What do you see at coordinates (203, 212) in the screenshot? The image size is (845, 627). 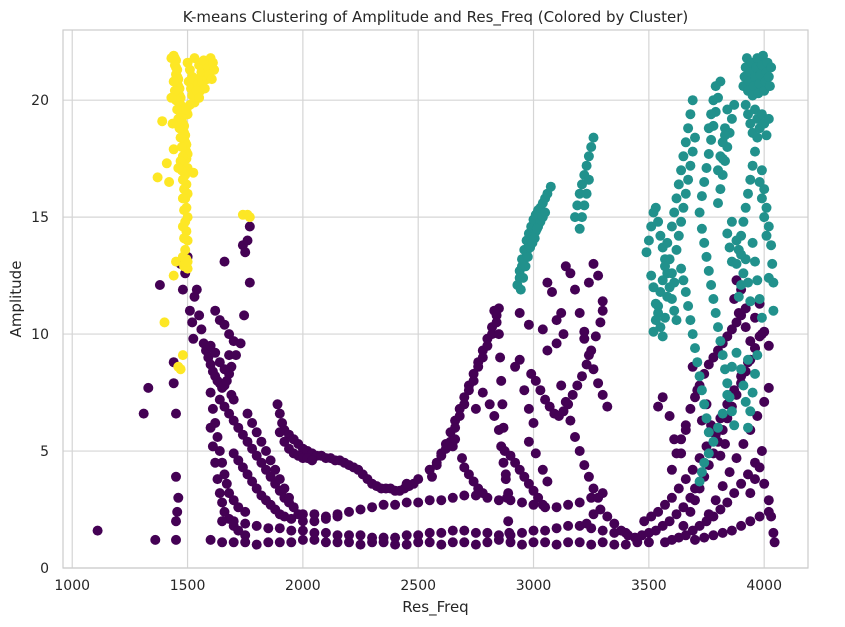 I see `cluster-series` at bounding box center [203, 212].